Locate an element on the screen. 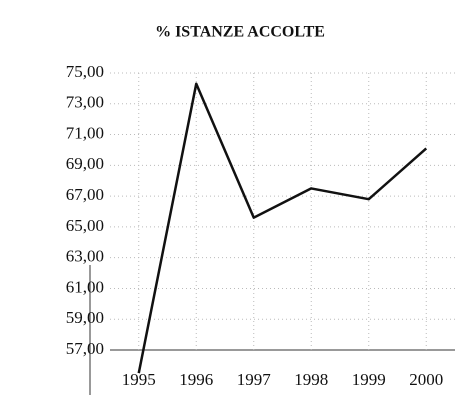 Image resolution: width=468 pixels, height=414 pixels. chart-title: % ISTANZE ACCOLTE is located at coordinates (240, 32).